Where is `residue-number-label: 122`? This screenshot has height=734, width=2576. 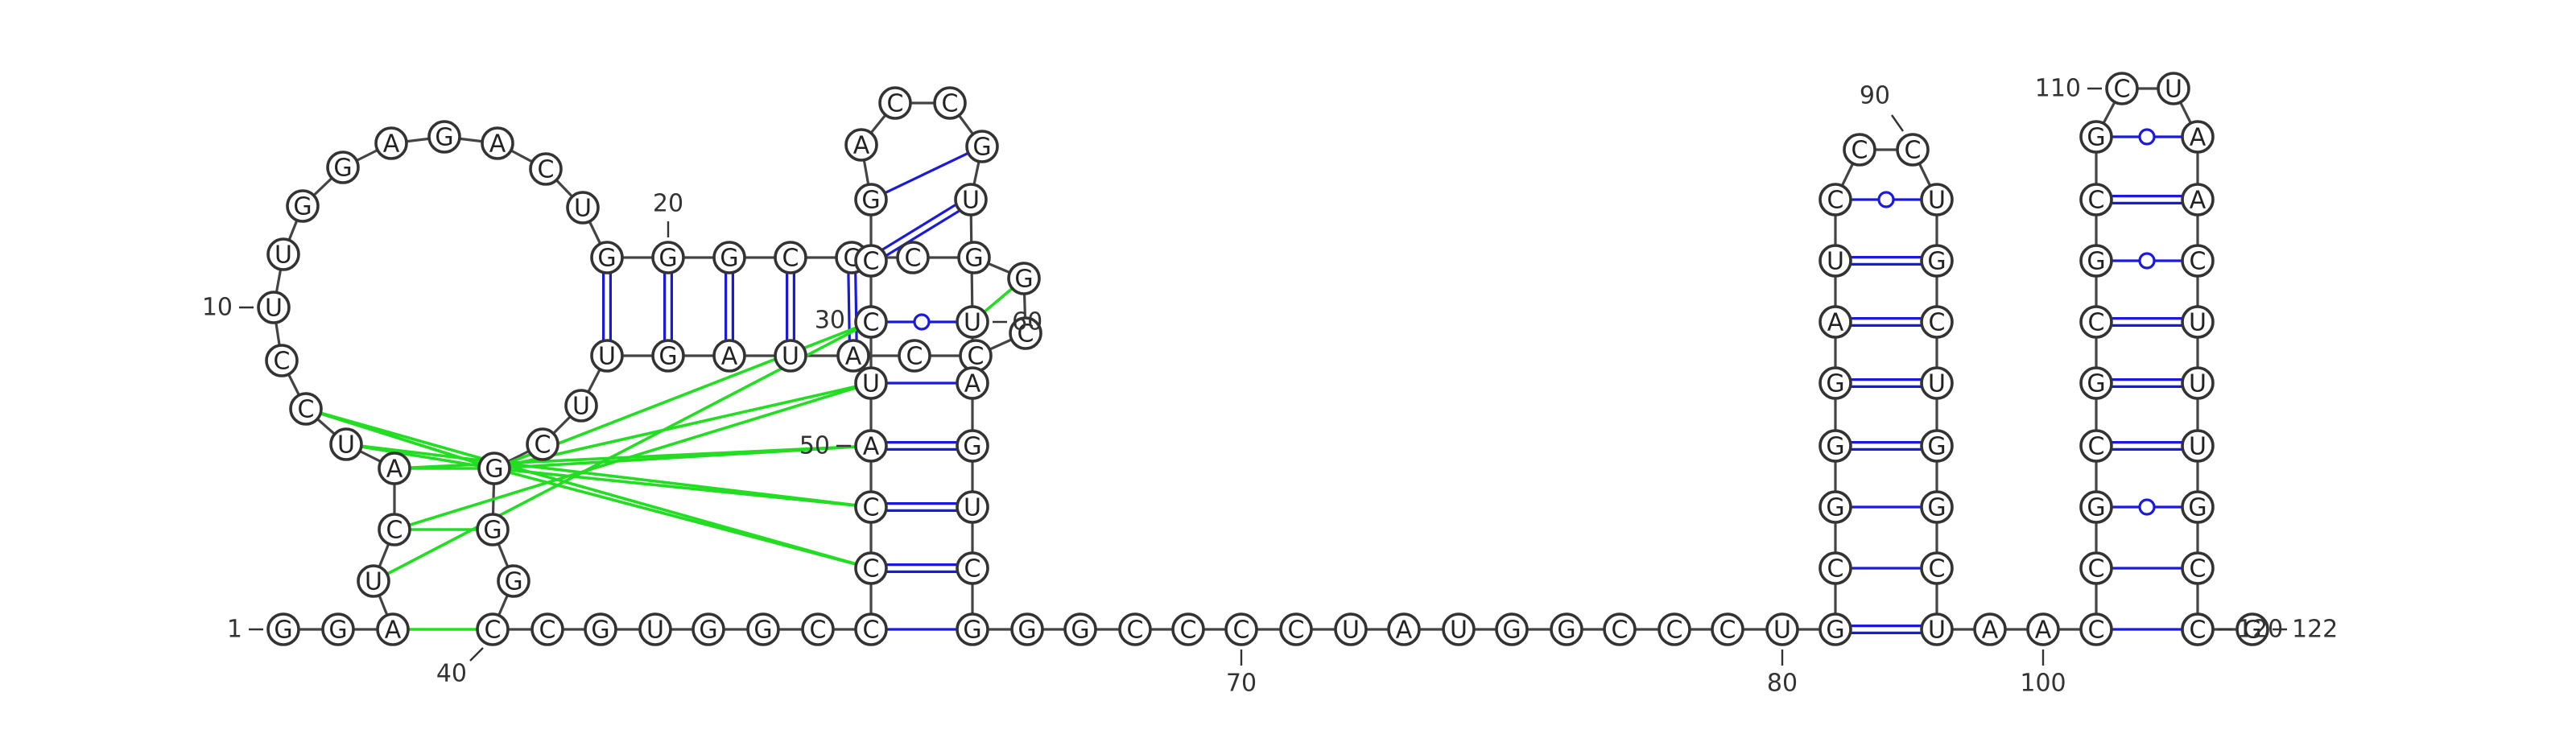 residue-number-label: 122 is located at coordinates (2315, 630).